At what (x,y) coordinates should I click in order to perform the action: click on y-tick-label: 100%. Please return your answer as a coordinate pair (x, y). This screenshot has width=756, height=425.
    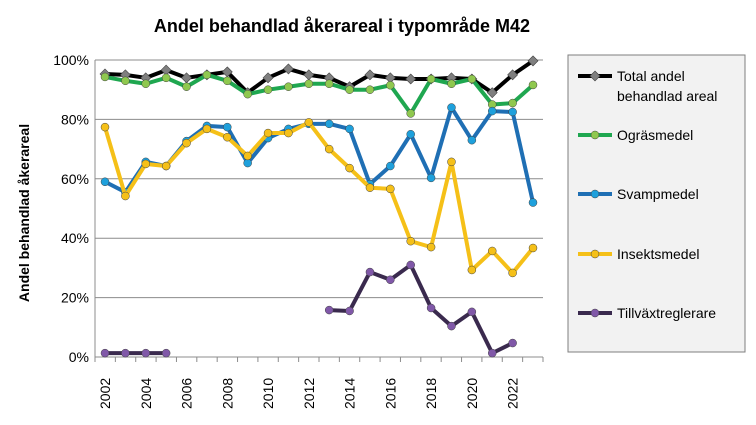
    Looking at the image, I should click on (71, 60).